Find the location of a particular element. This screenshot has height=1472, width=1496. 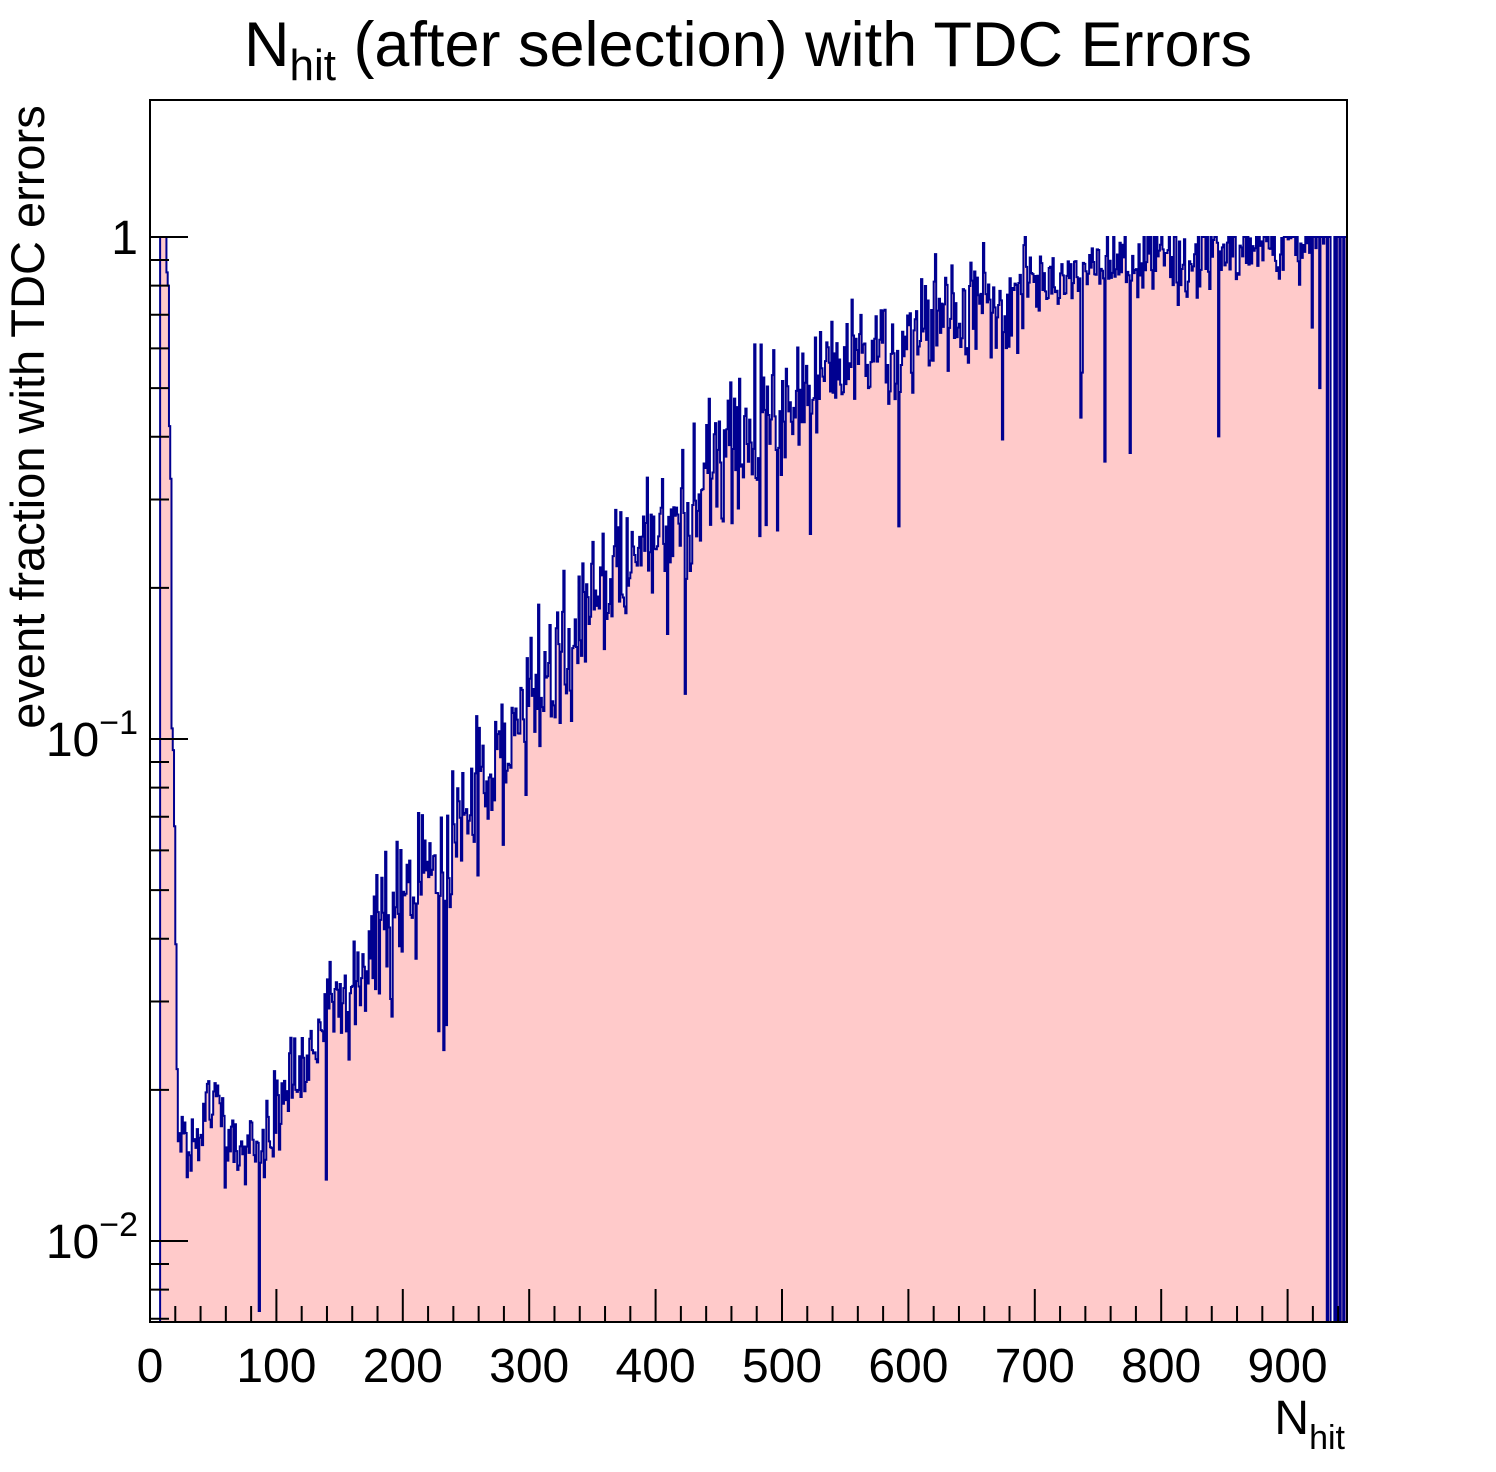

y-tick-label-1e-1: 10⁻¹ is located at coordinates (92, 735).